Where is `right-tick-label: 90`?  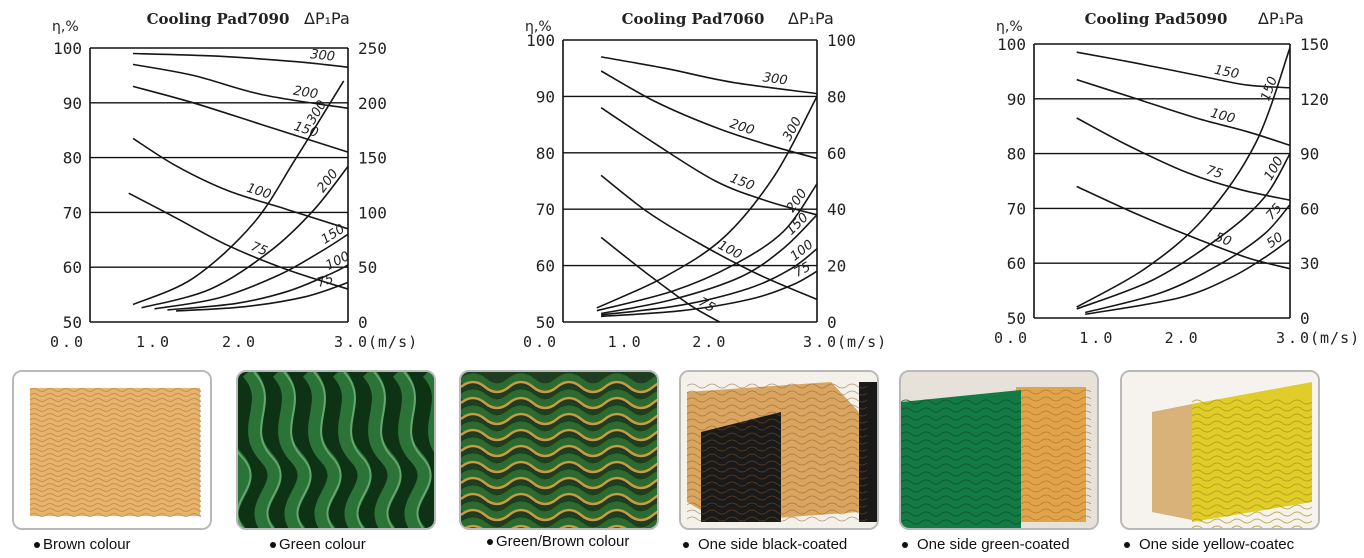 right-tick-label: 90 is located at coordinates (1309, 154).